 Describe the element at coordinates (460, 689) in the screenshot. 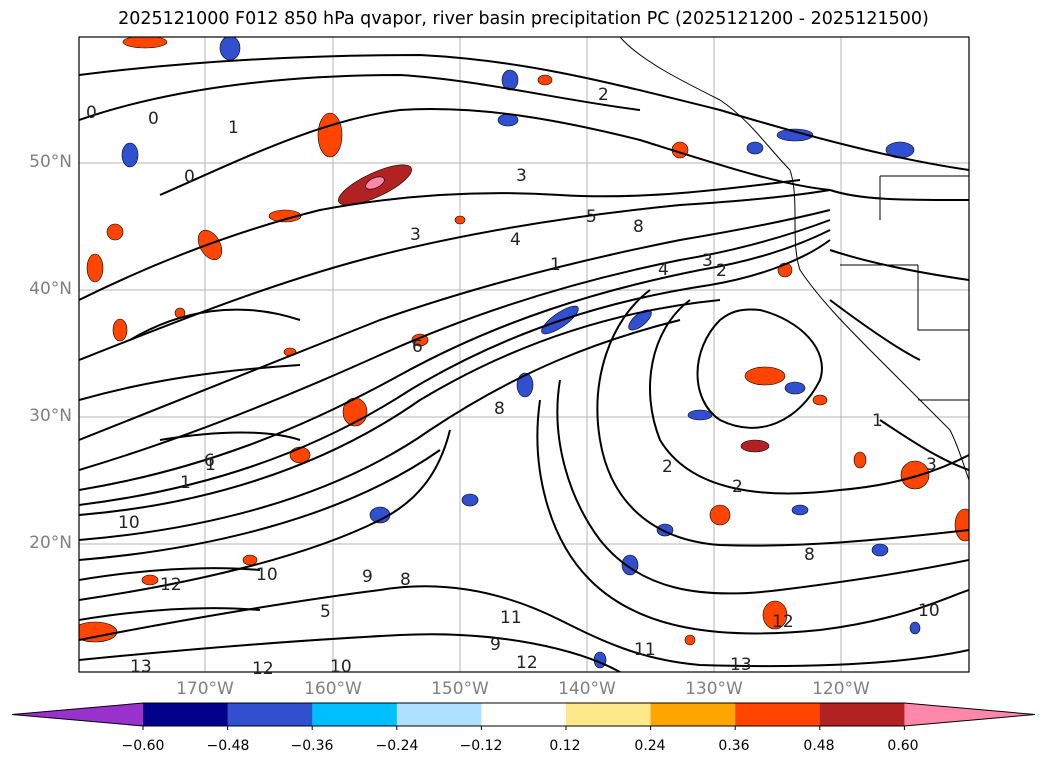

I see `lon-label-150w: 150°W` at that location.